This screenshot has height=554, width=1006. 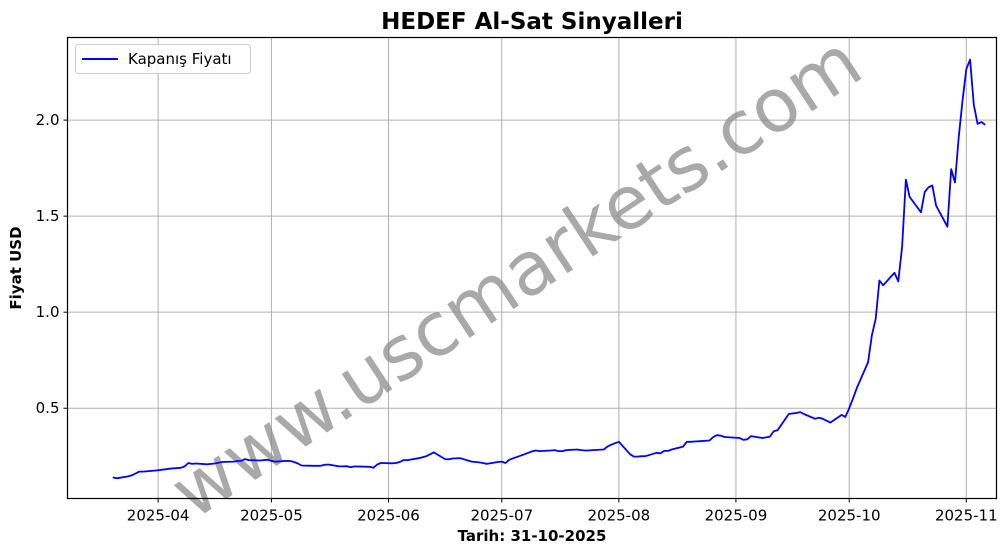 I want to click on y-axis-ticks: 0.5 1.0 1.5 2.0, so click(x=52, y=264).